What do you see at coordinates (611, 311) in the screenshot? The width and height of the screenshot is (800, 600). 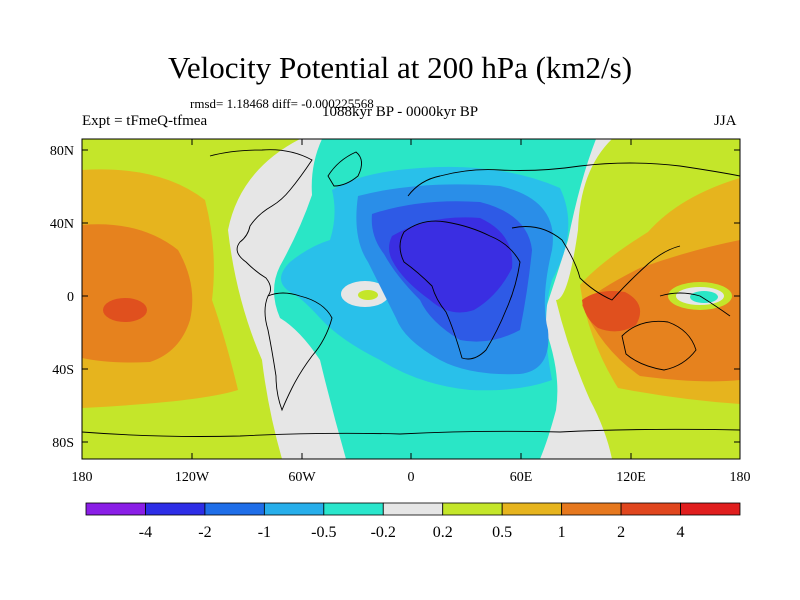 I see `contour-pos2-pacific-east` at bounding box center [611, 311].